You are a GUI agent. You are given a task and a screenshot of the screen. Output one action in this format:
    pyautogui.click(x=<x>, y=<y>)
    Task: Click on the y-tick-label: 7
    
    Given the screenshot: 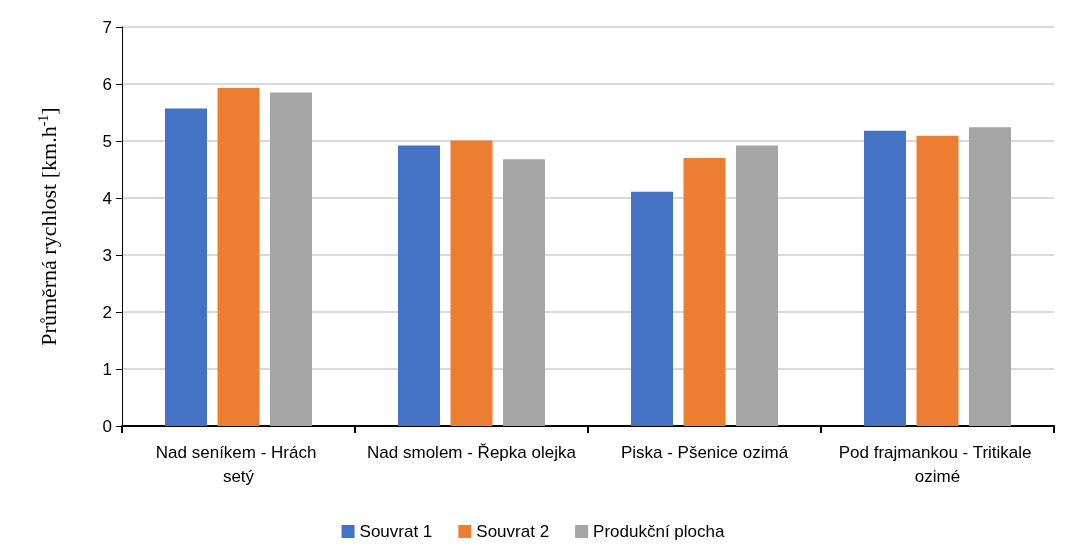 What is the action you would take?
    pyautogui.click(x=107, y=27)
    